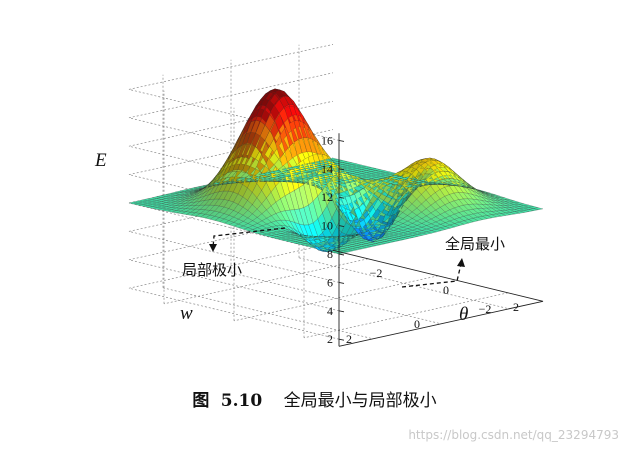 Image resolution: width=629 pixels, height=455 pixels. What do you see at coordinates (463, 314) in the screenshot?
I see `theta-axis-label: θ` at bounding box center [463, 314].